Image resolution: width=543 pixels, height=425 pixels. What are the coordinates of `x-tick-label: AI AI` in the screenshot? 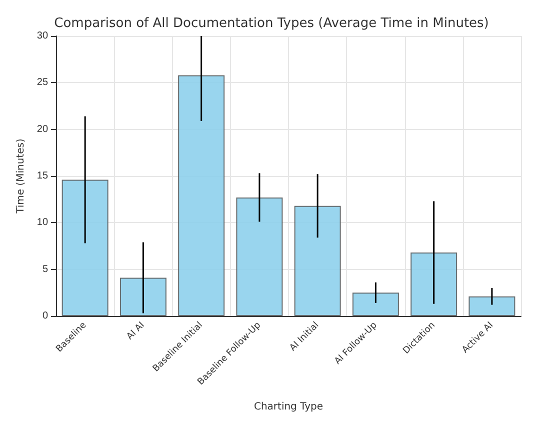 It's located at (136, 331).